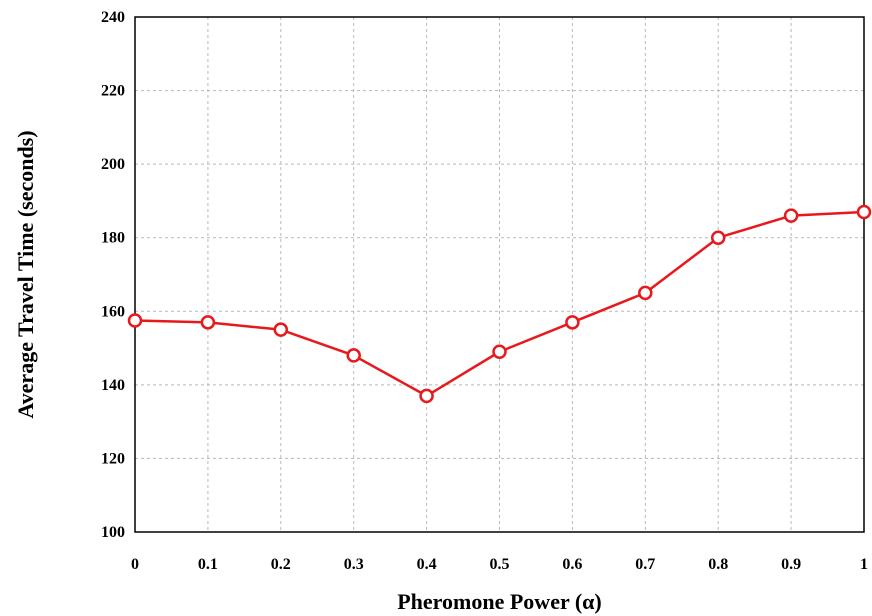 This screenshot has height=616, width=872. Describe the element at coordinates (718, 564) in the screenshot. I see `x-tick-label: 0.8` at that location.